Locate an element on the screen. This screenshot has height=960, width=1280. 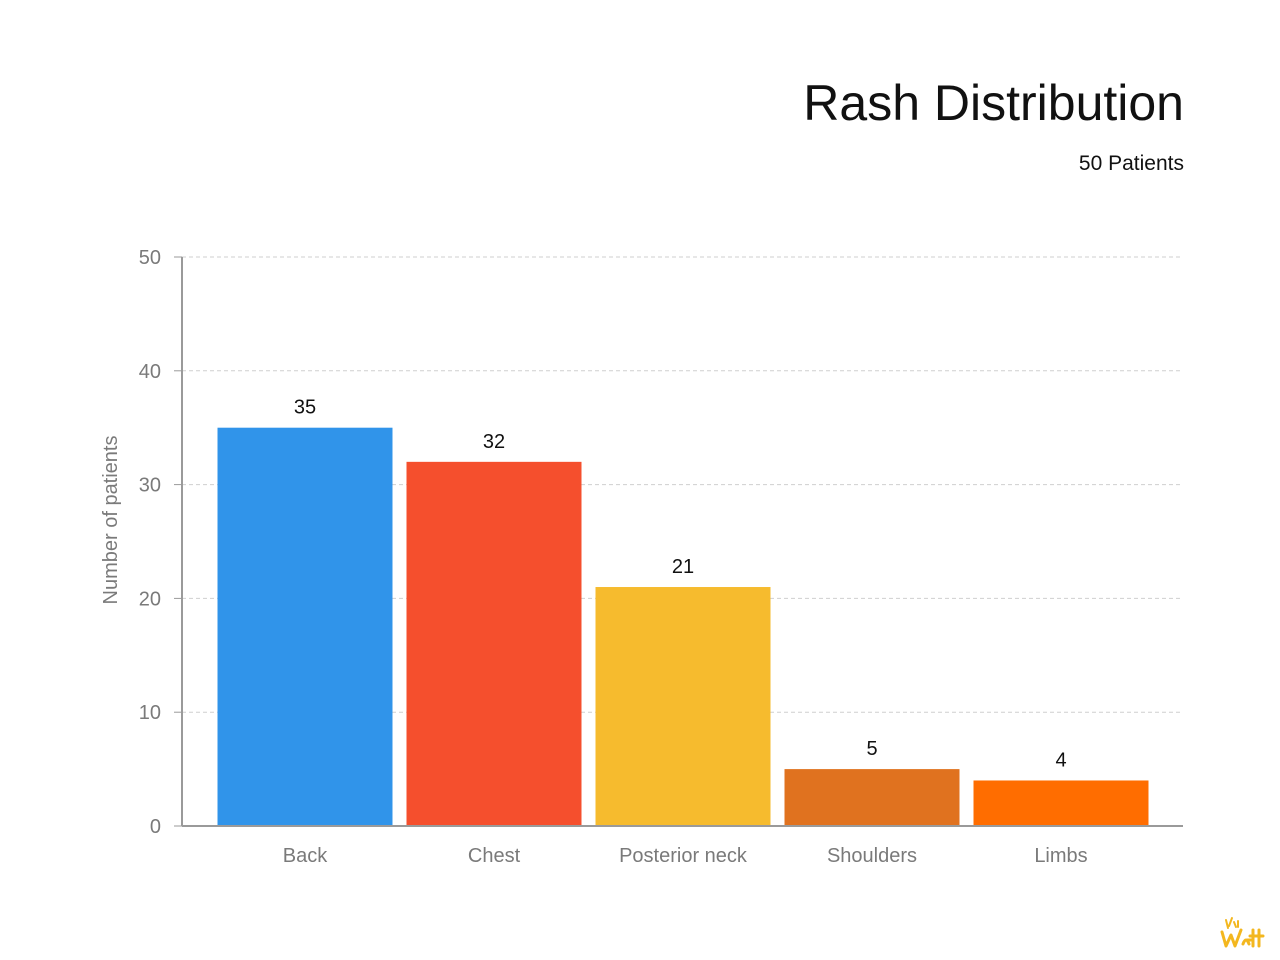
x-category-label: Back is located at coordinates (305, 856).